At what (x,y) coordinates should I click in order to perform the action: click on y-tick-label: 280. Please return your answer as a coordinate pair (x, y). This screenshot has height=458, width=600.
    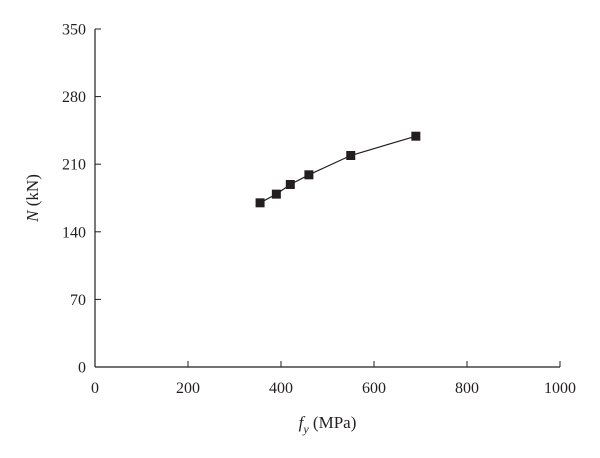
    Looking at the image, I should click on (74, 97).